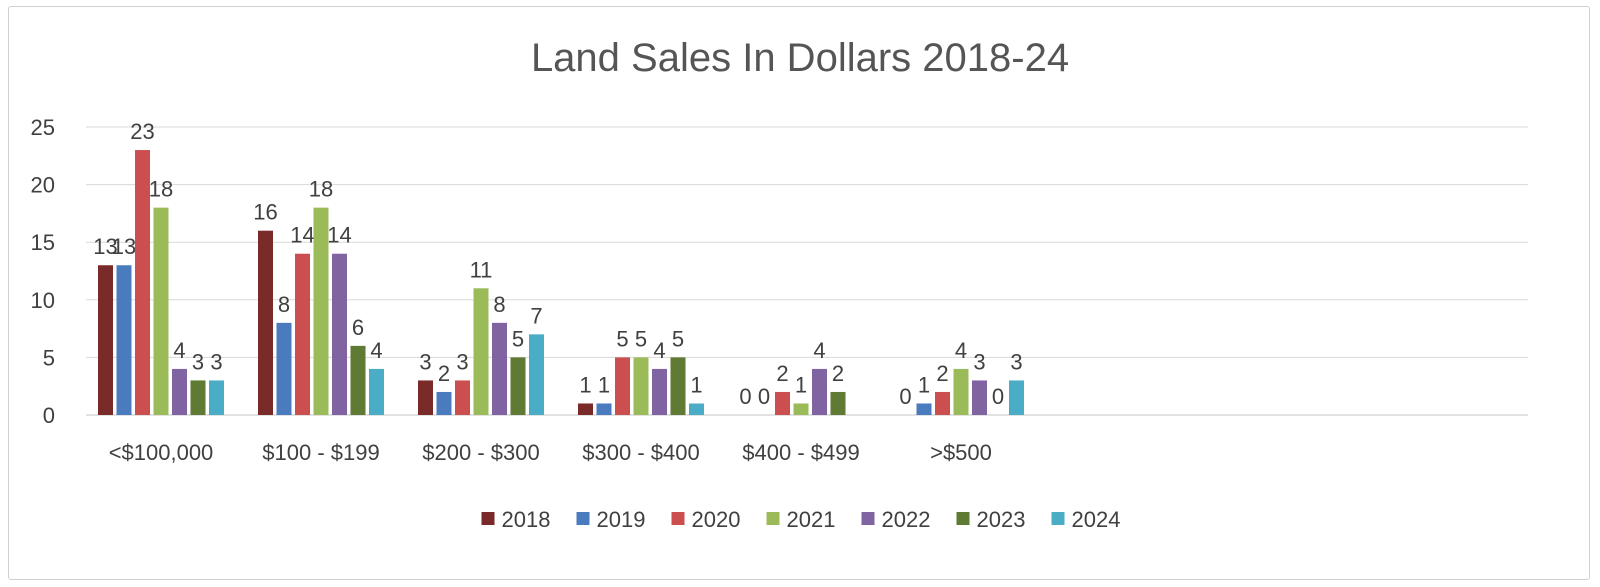 Image resolution: width=1600 pixels, height=587 pixels. What do you see at coordinates (320, 452) in the screenshot?
I see `x-tick-label: $100 - $199` at bounding box center [320, 452].